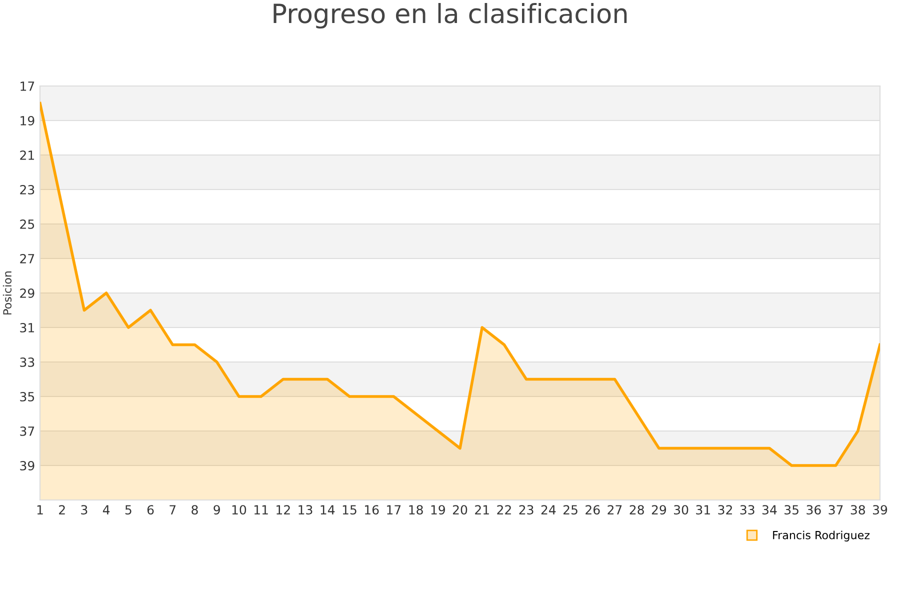  I want to click on x-tick-label: 21, so click(482, 509).